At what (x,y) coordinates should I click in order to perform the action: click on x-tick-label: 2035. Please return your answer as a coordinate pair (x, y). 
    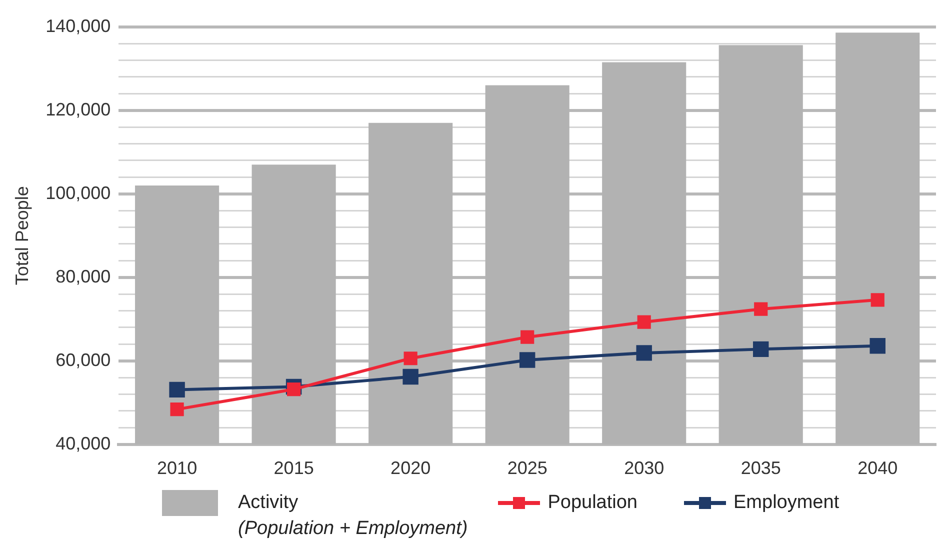
    Looking at the image, I should click on (760, 468).